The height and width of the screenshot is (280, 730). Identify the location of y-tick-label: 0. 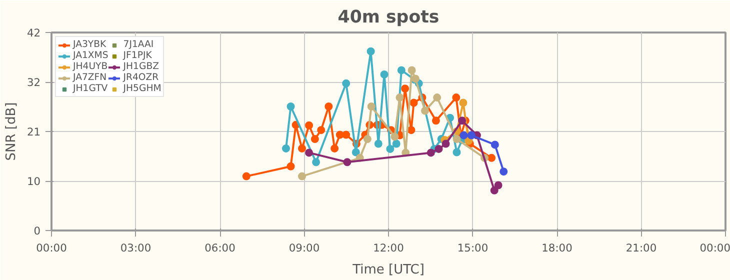
(37, 231).